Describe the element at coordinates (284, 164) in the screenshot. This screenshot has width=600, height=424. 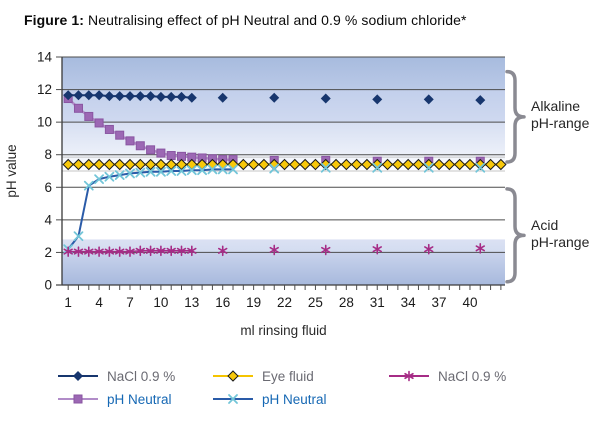
I see `series-eye-fluid` at that location.